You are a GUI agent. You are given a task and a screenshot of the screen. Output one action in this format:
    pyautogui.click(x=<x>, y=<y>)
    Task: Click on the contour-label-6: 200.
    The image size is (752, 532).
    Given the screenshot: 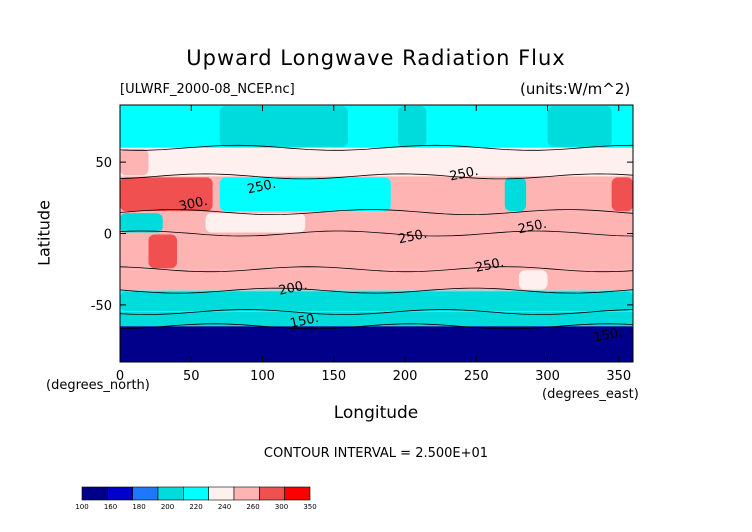 What is the action you would take?
    pyautogui.click(x=292, y=288)
    